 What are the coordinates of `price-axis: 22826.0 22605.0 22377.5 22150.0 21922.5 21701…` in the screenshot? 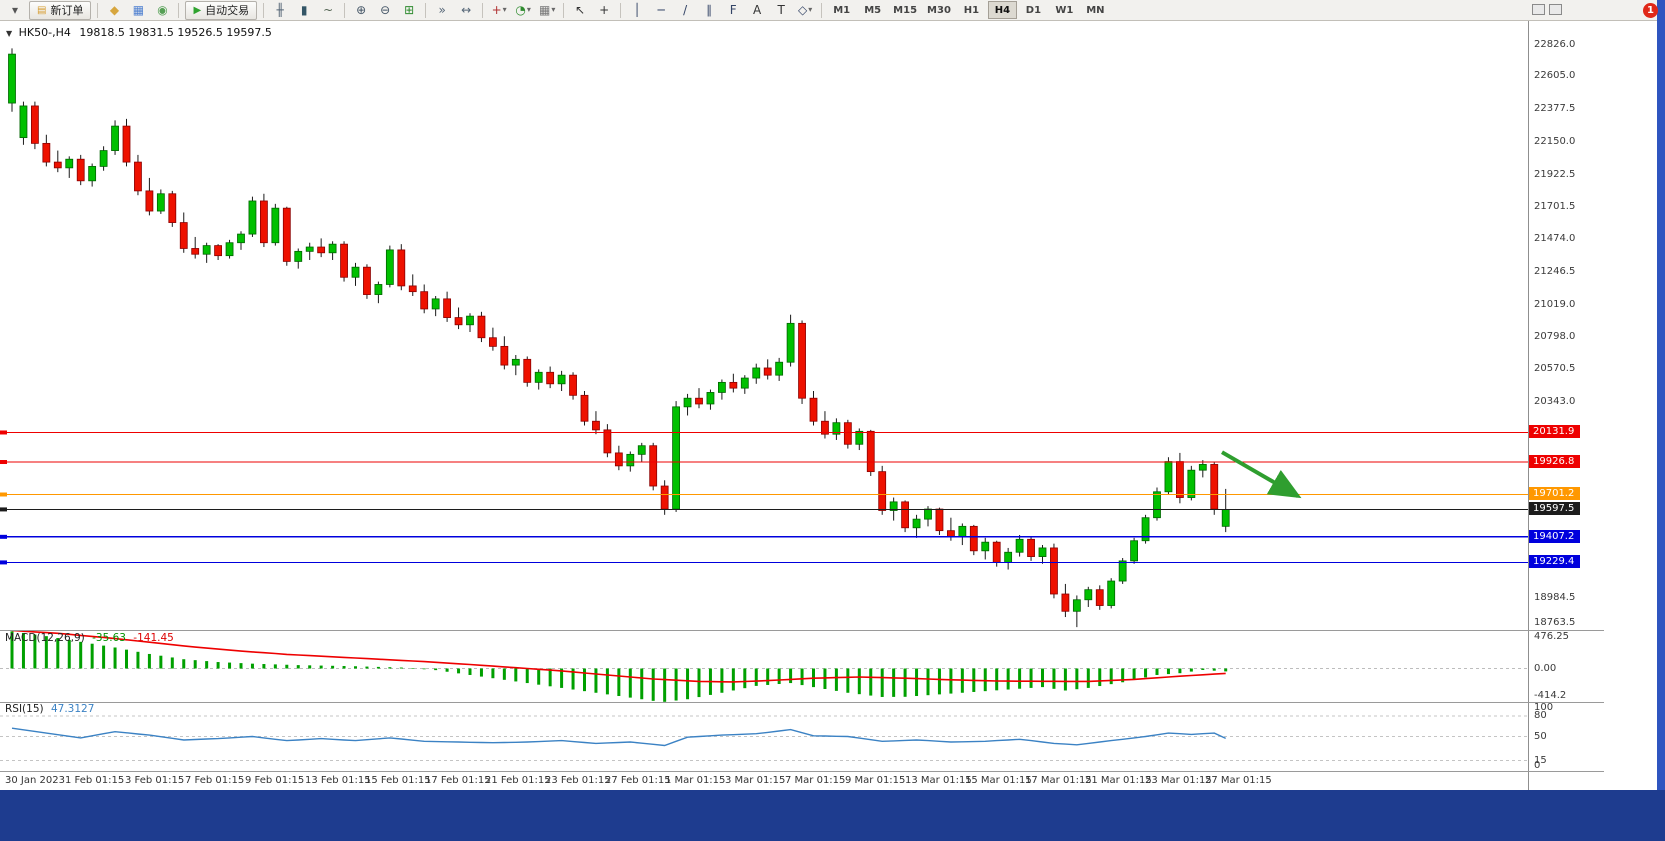 It's located at (1566, 405).